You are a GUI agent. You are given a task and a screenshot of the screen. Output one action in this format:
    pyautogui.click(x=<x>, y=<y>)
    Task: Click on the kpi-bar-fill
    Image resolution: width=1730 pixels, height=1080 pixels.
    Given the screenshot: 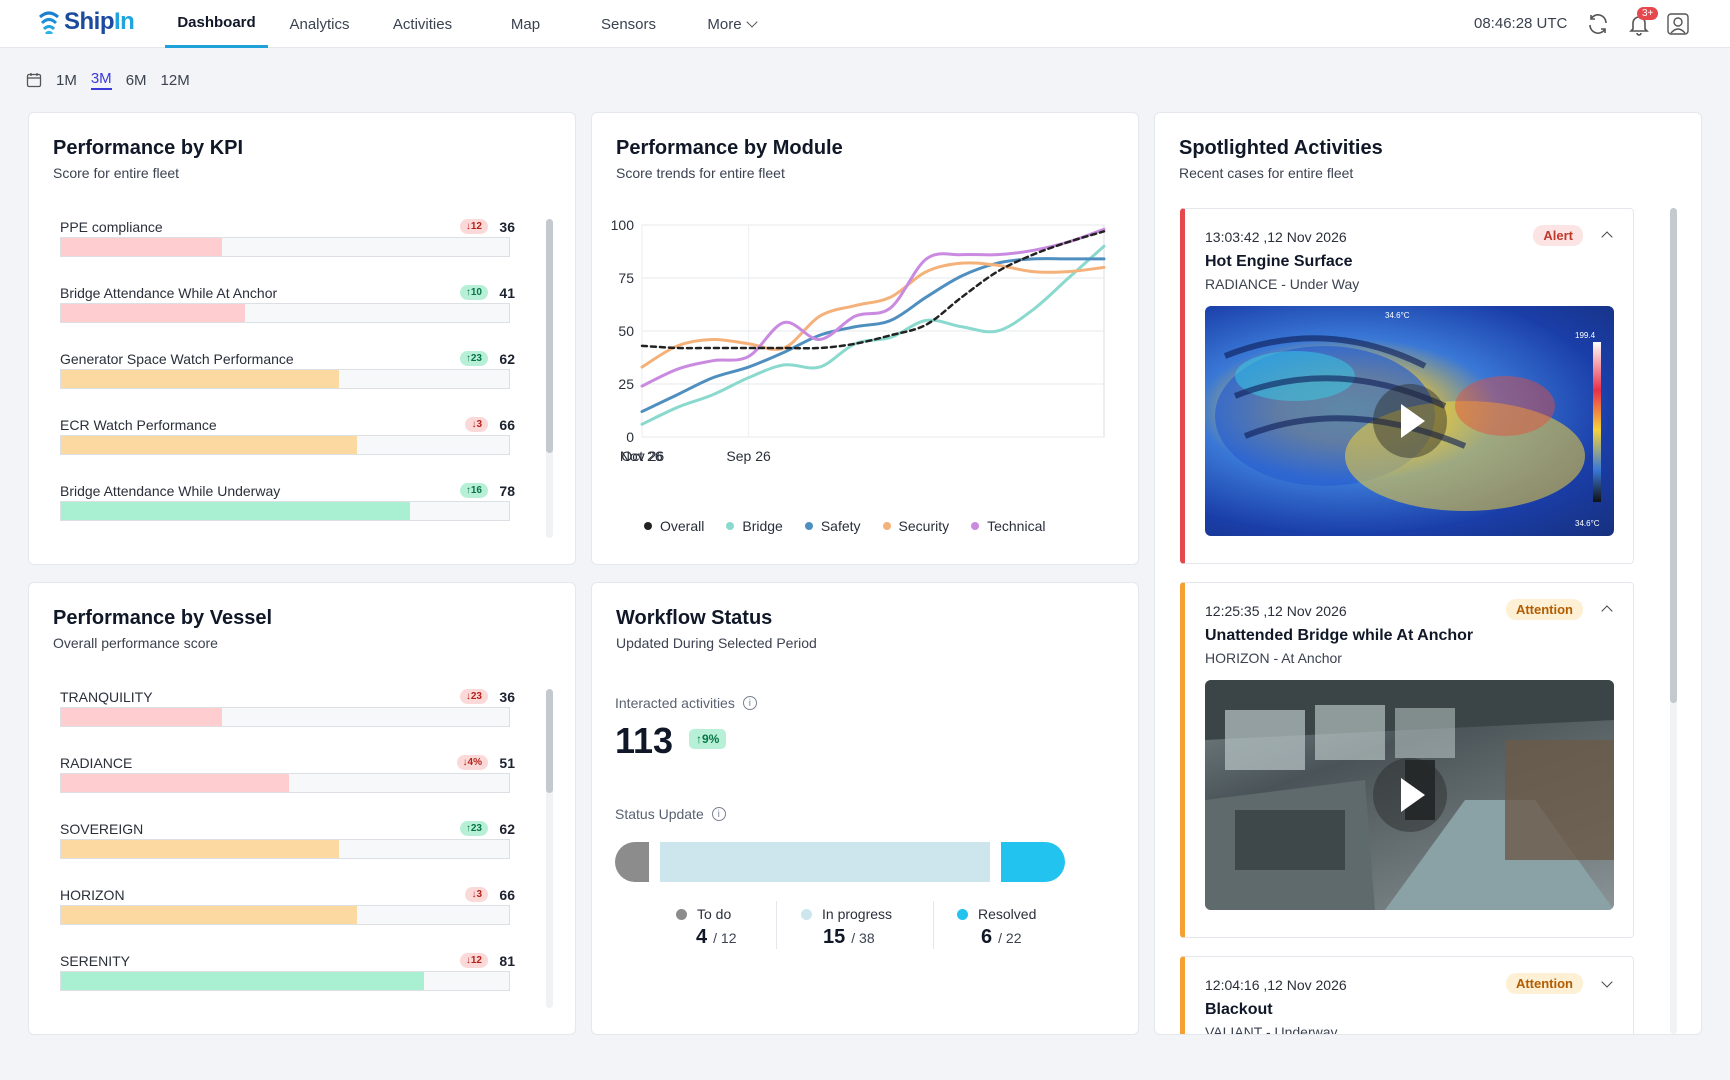 What is the action you would take?
    pyautogui.click(x=142, y=247)
    